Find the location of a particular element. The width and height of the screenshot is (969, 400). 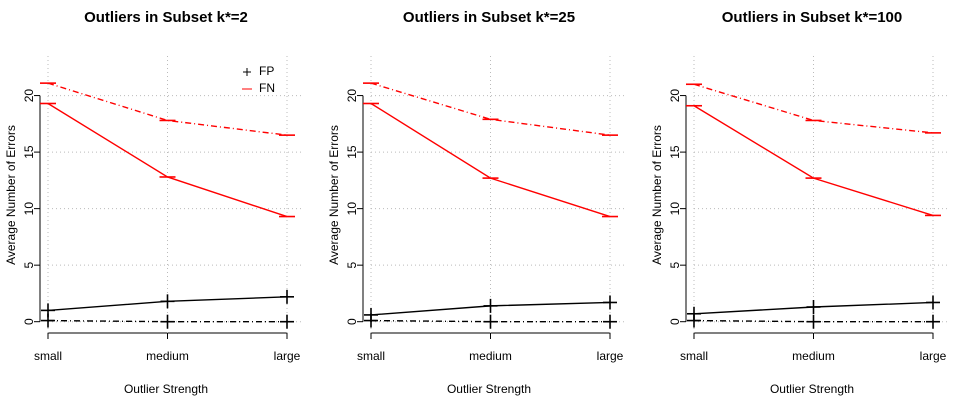

legend-label: FN is located at coordinates (267, 88).